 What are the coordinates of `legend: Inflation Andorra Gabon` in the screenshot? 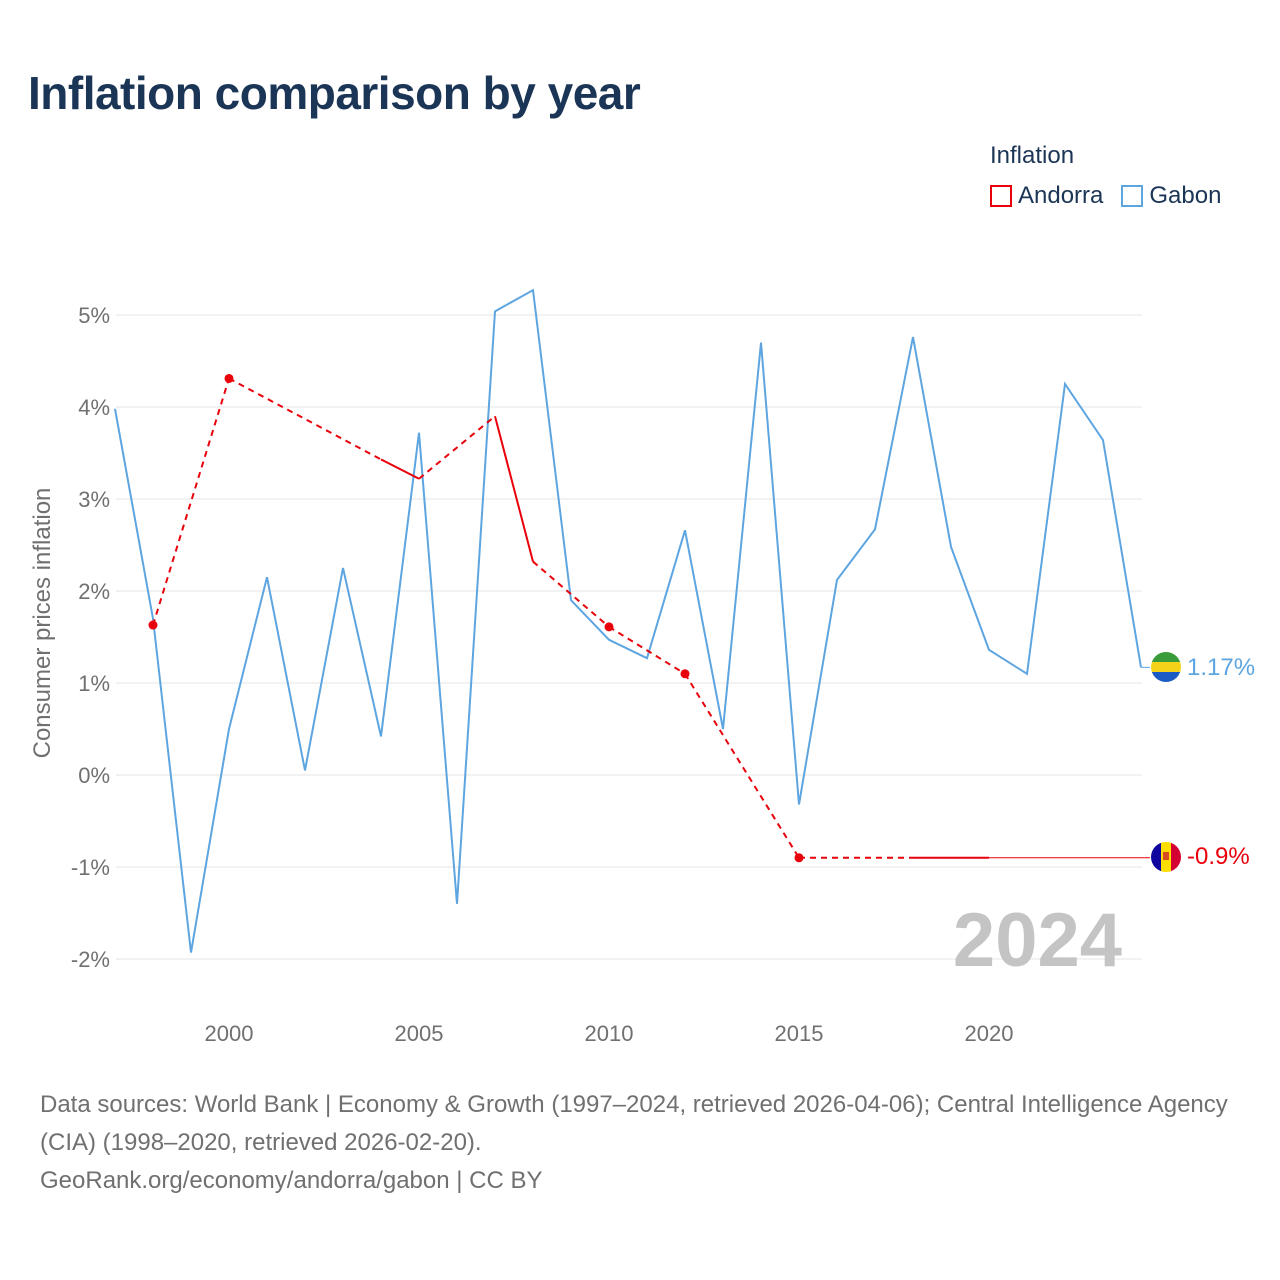 It's located at (1105, 176).